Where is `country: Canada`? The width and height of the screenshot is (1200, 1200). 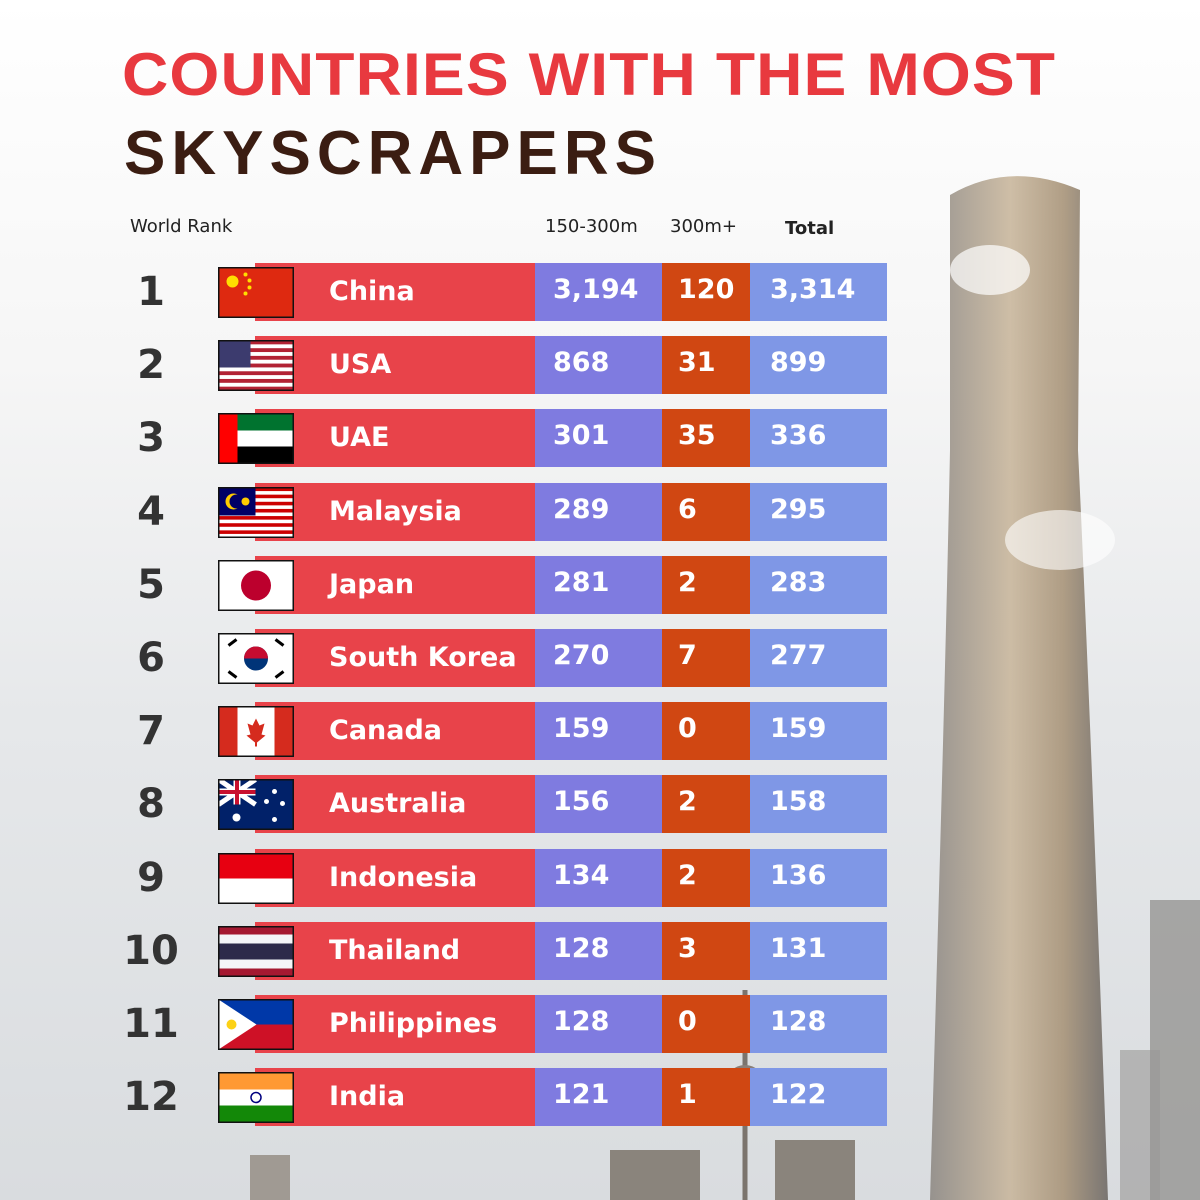 country: Canada is located at coordinates (395, 731).